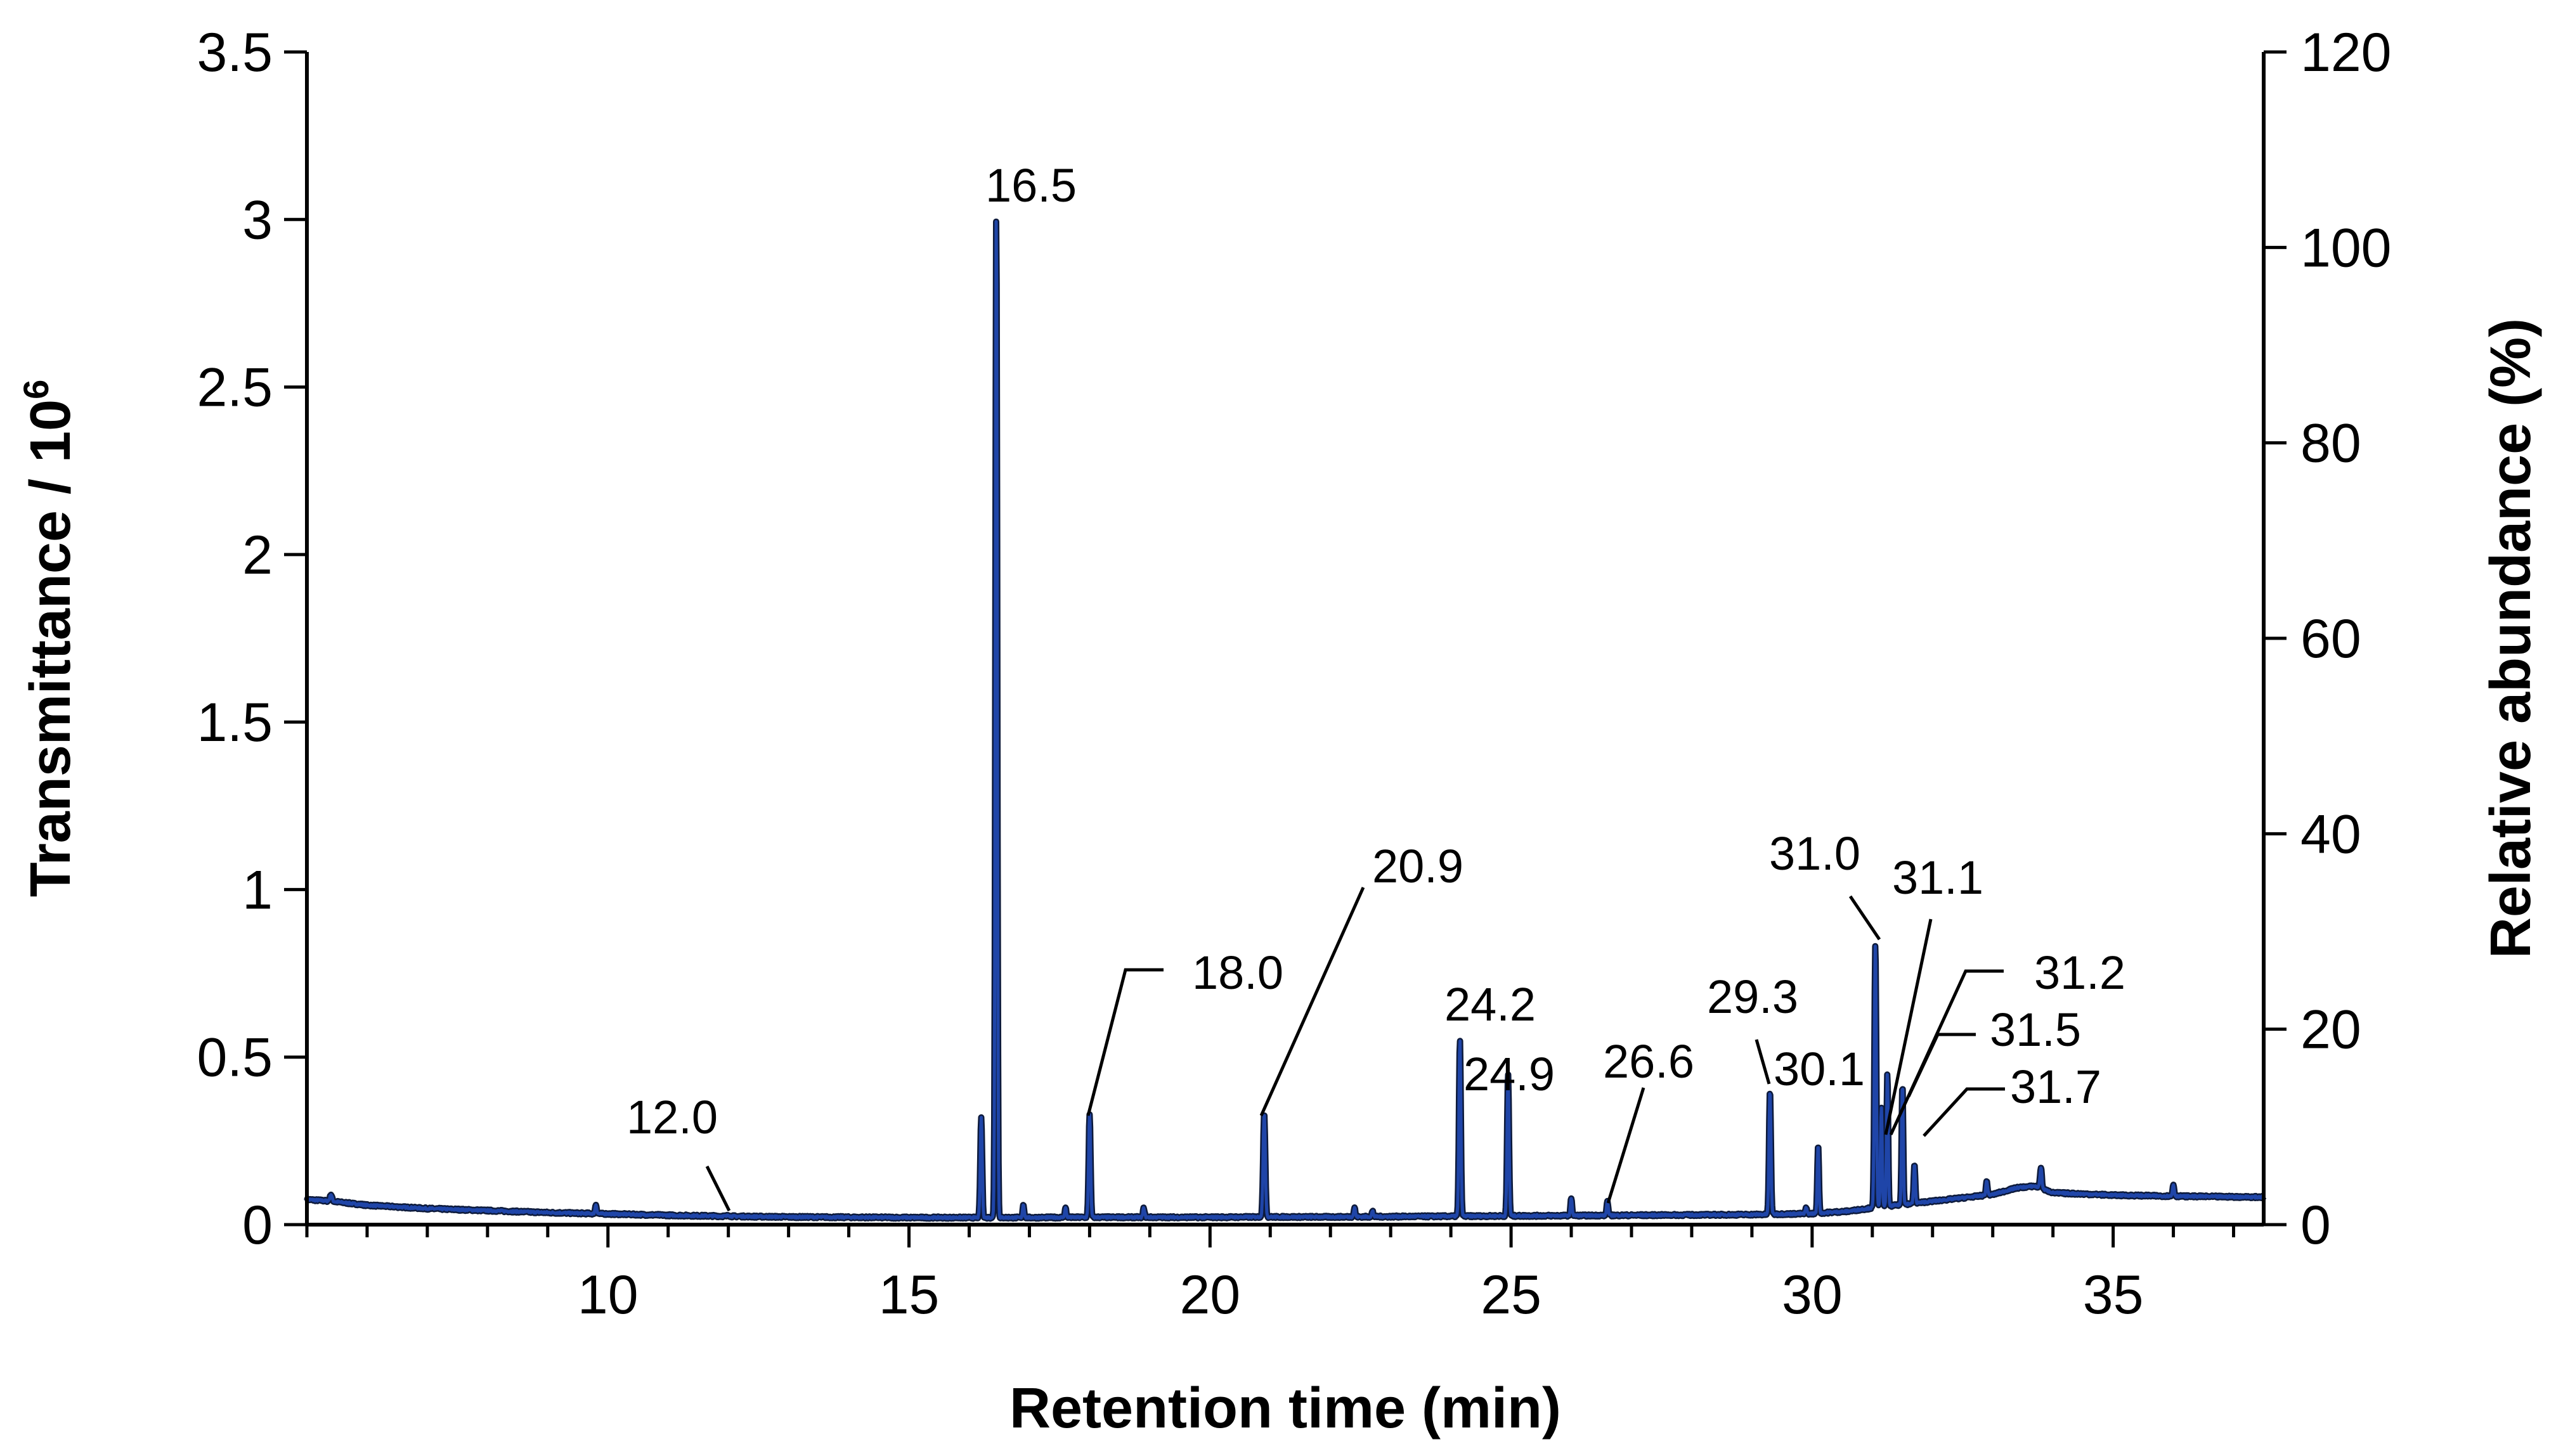 The image size is (2556, 1456). I want to click on y-left-tick-label: 3.5, so click(235, 52).